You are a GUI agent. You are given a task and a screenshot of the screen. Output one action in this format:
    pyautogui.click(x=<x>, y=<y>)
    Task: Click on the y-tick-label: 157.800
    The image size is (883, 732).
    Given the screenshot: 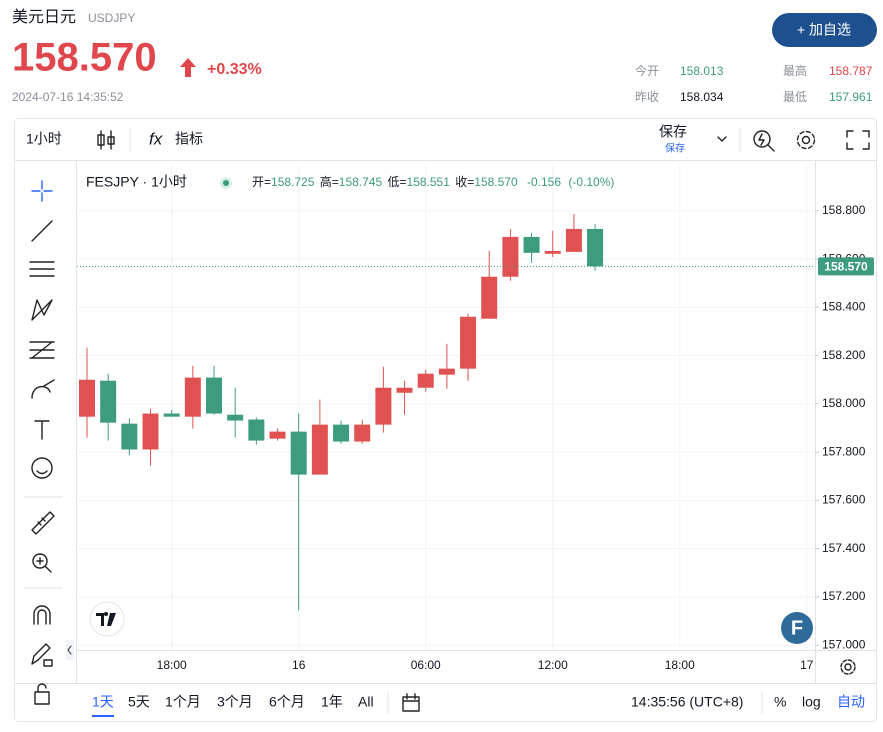 What is the action you would take?
    pyautogui.click(x=844, y=451)
    